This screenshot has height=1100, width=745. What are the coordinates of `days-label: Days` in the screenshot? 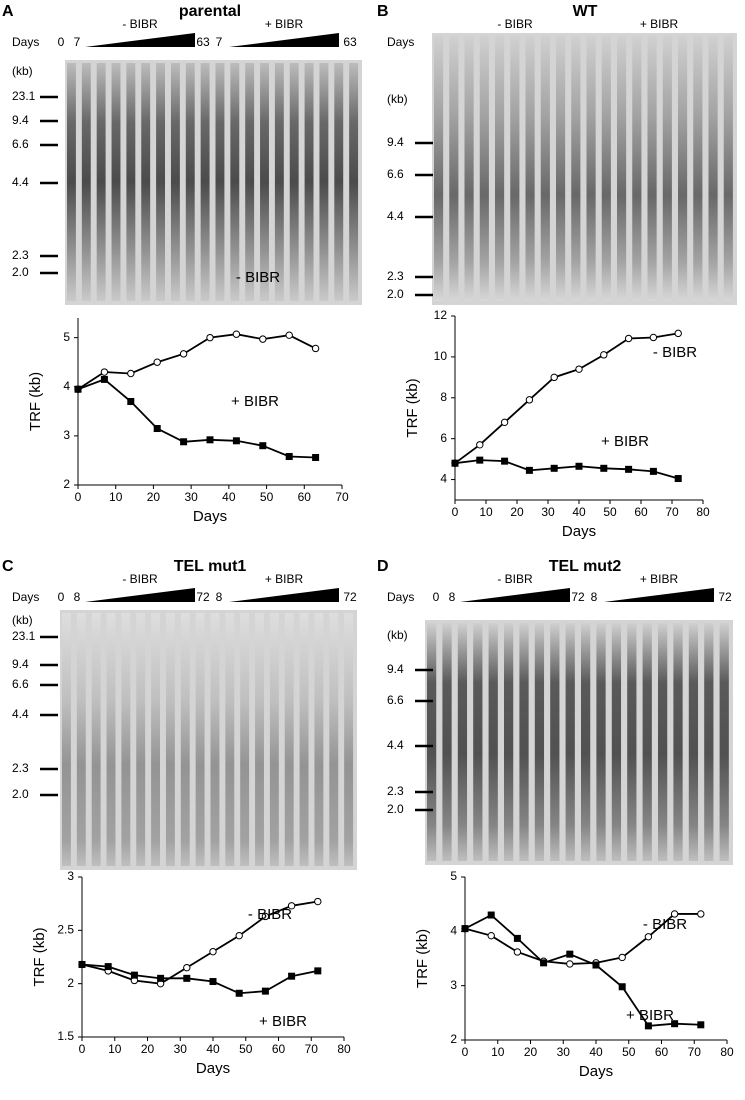 It's located at (400, 597).